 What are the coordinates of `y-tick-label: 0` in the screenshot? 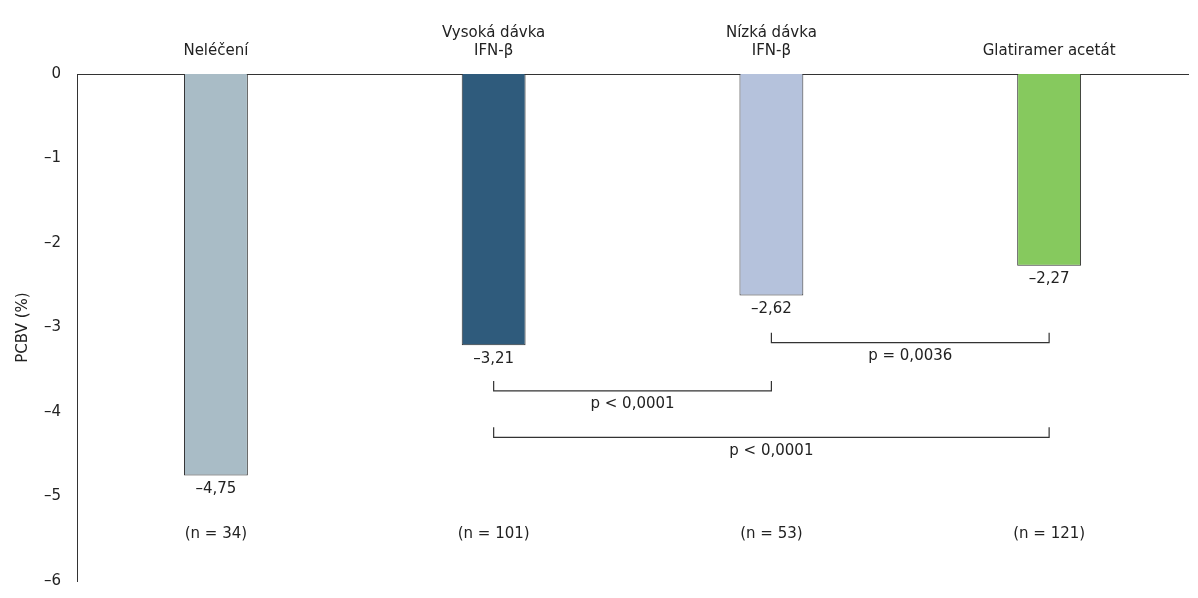 It's located at (56, 72).